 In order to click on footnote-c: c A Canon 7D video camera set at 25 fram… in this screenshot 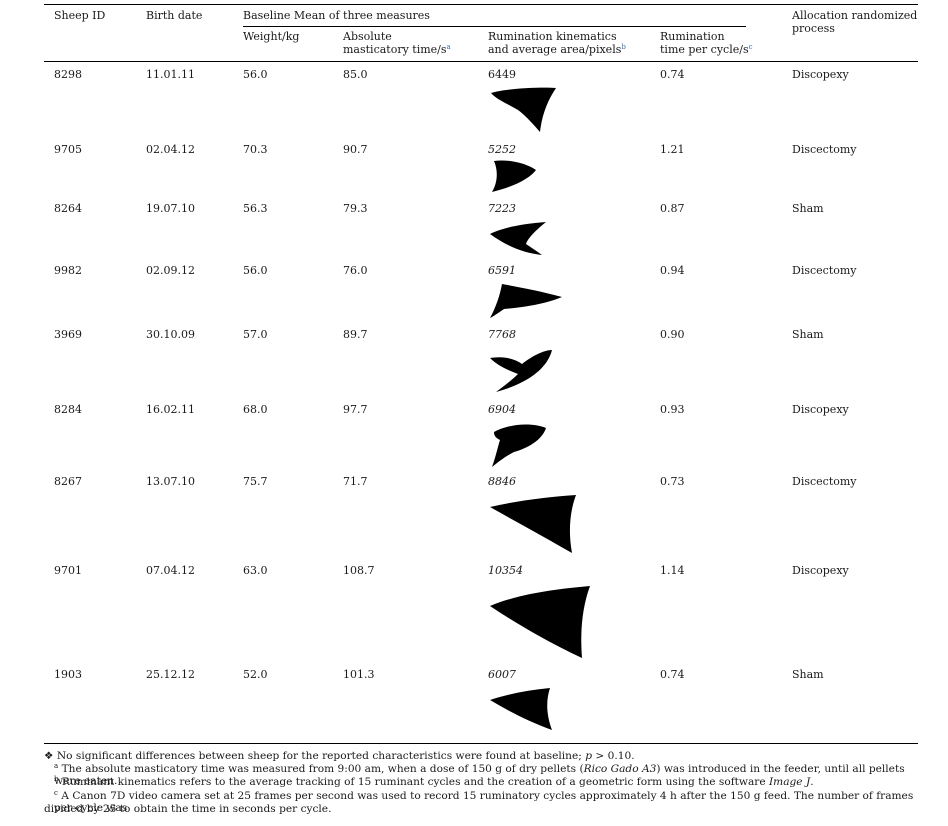, I will do `click(484, 802)`.